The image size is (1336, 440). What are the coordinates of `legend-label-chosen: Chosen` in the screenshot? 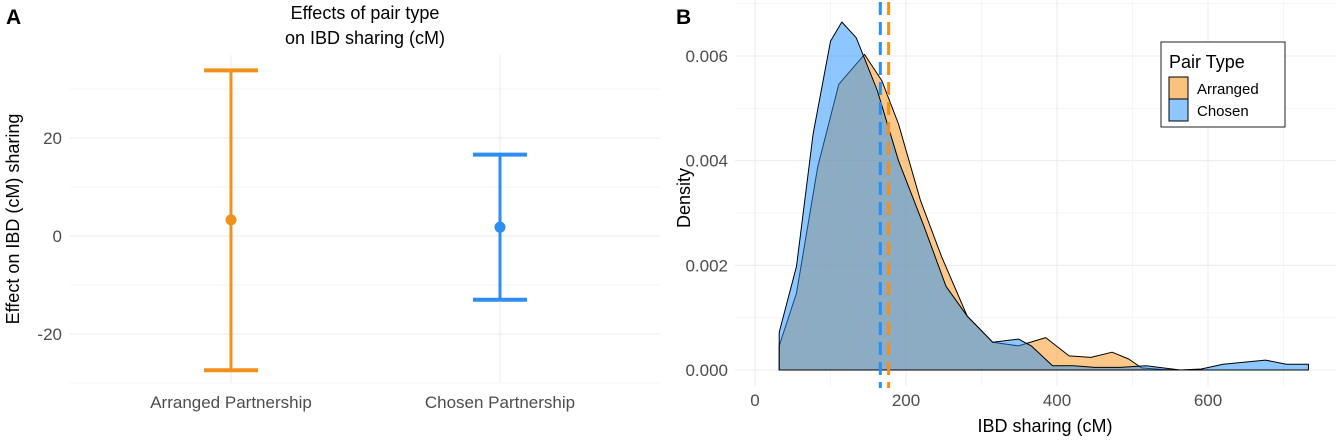 It's located at (1223, 111).